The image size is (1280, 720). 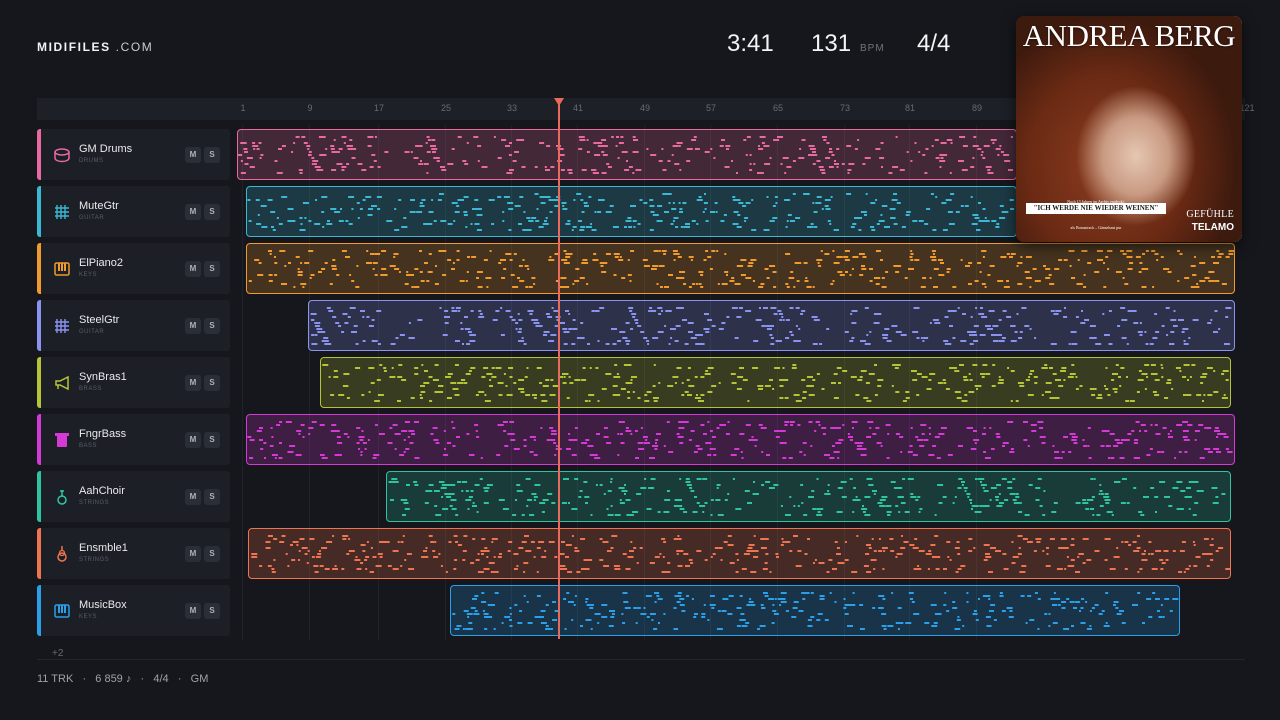 What do you see at coordinates (103, 605) in the screenshot?
I see `track-name: MusicBox` at bounding box center [103, 605].